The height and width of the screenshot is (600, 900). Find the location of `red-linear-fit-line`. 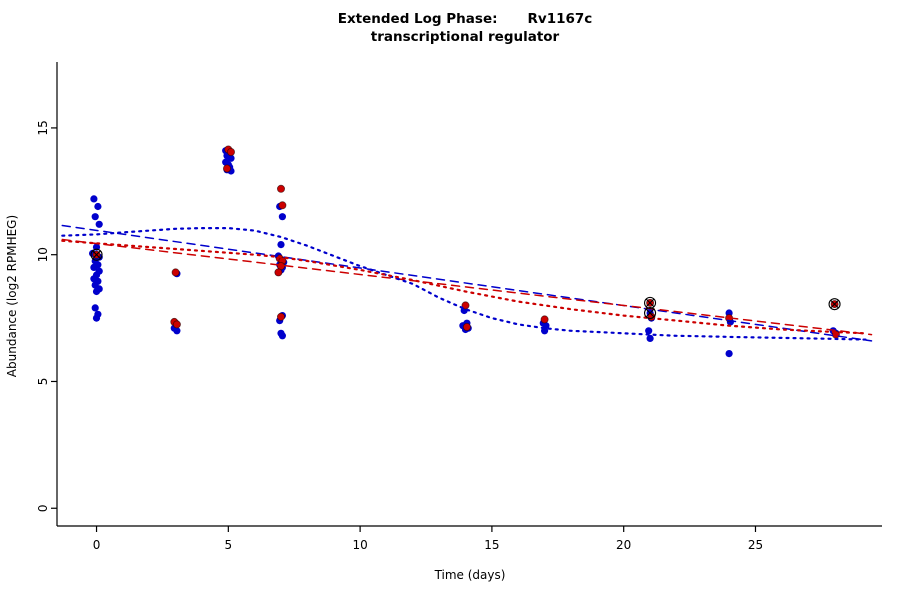

red-linear-fit-line is located at coordinates (467, 287).